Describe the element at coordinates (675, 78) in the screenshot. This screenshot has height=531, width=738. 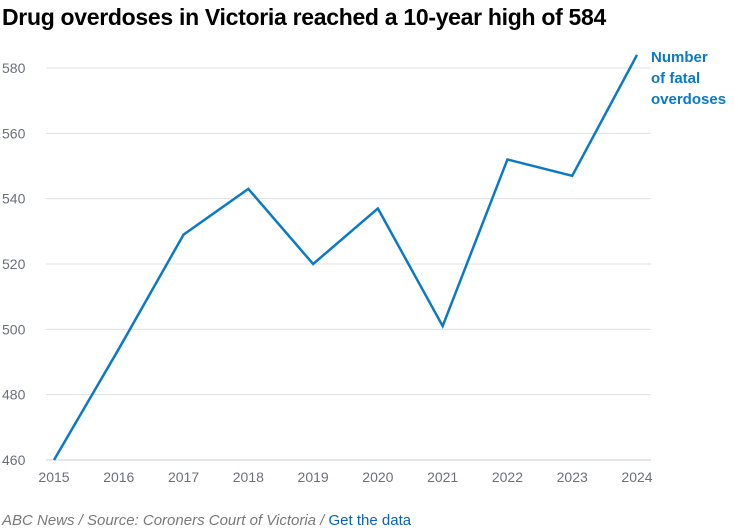
I see `series-label: of fatal` at that location.